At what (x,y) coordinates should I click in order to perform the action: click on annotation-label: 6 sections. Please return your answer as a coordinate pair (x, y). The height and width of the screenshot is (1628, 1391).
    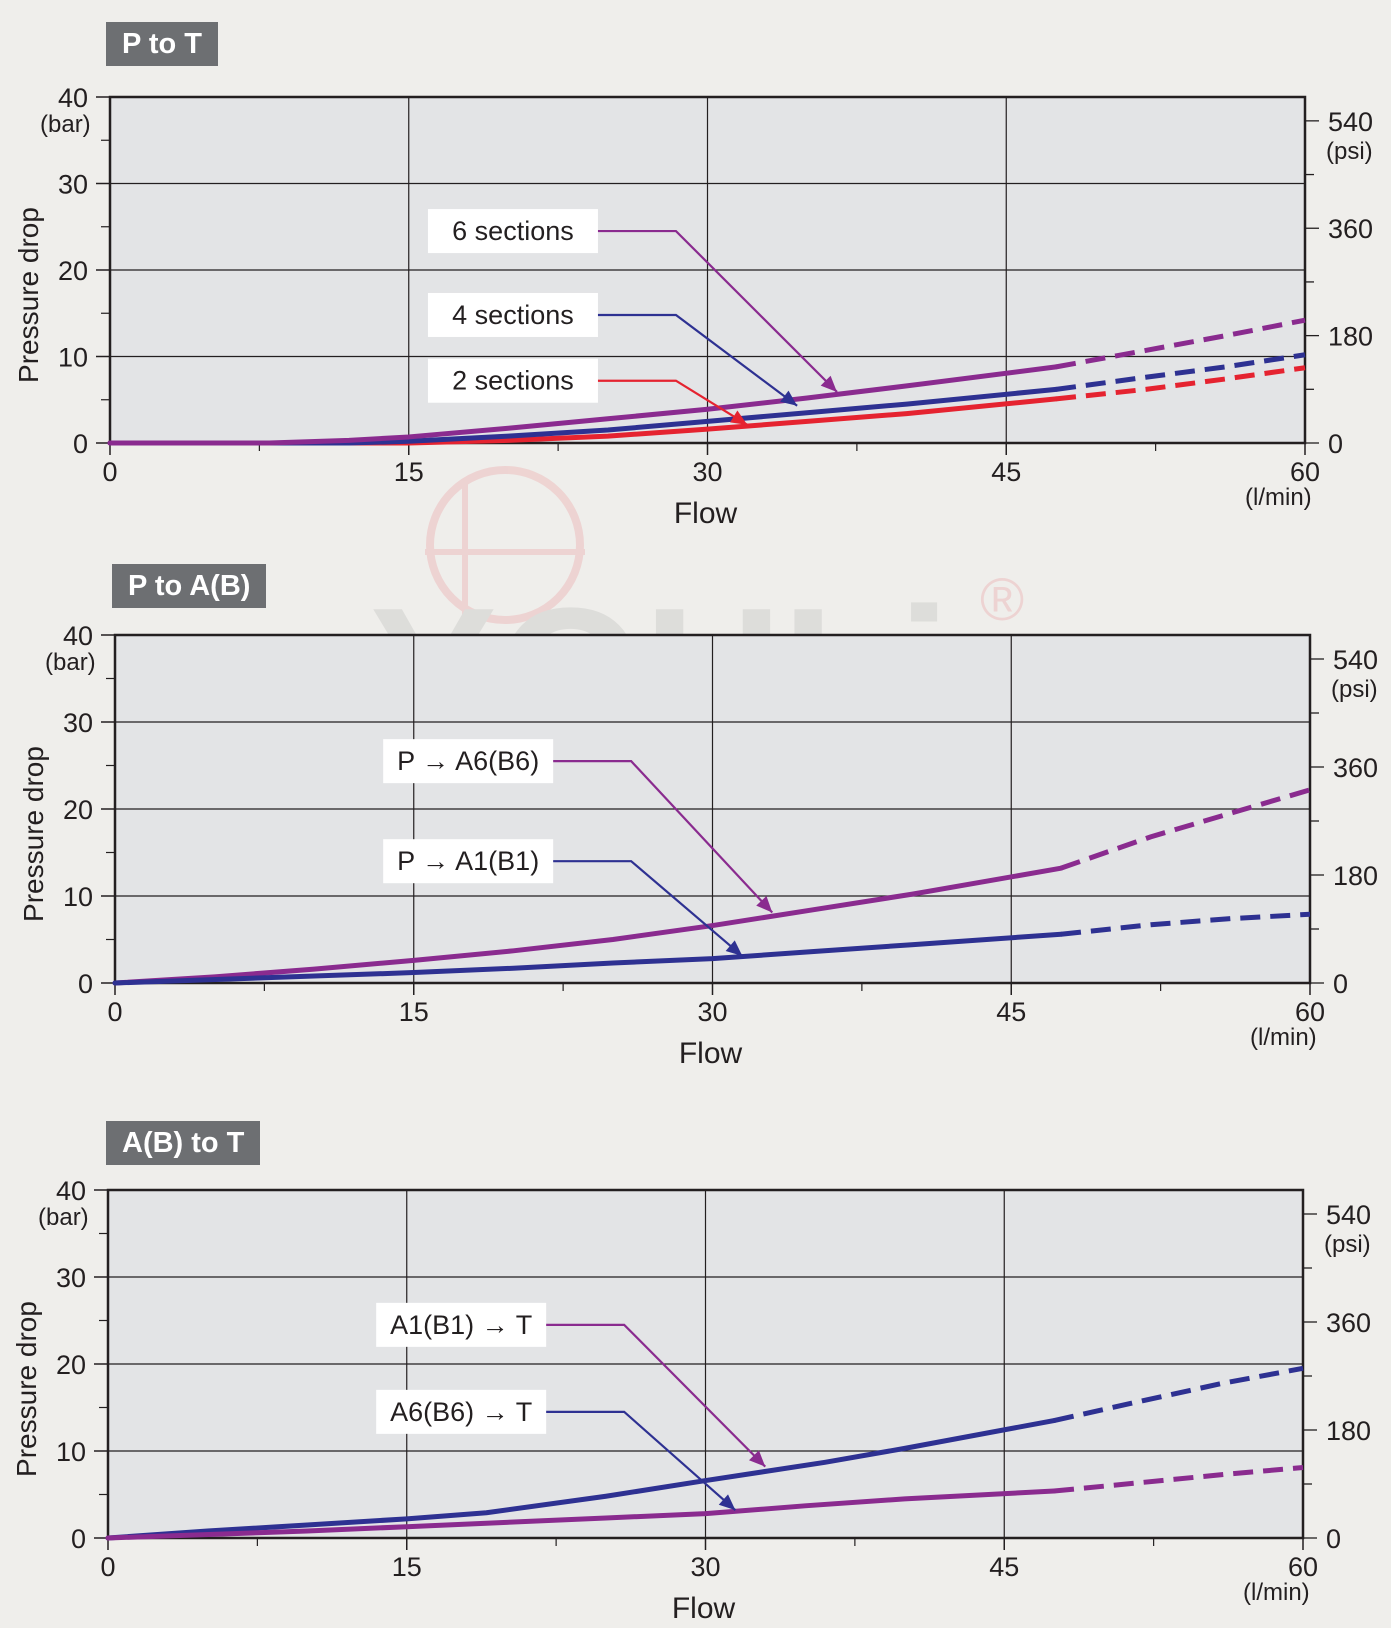
    Looking at the image, I should click on (513, 231).